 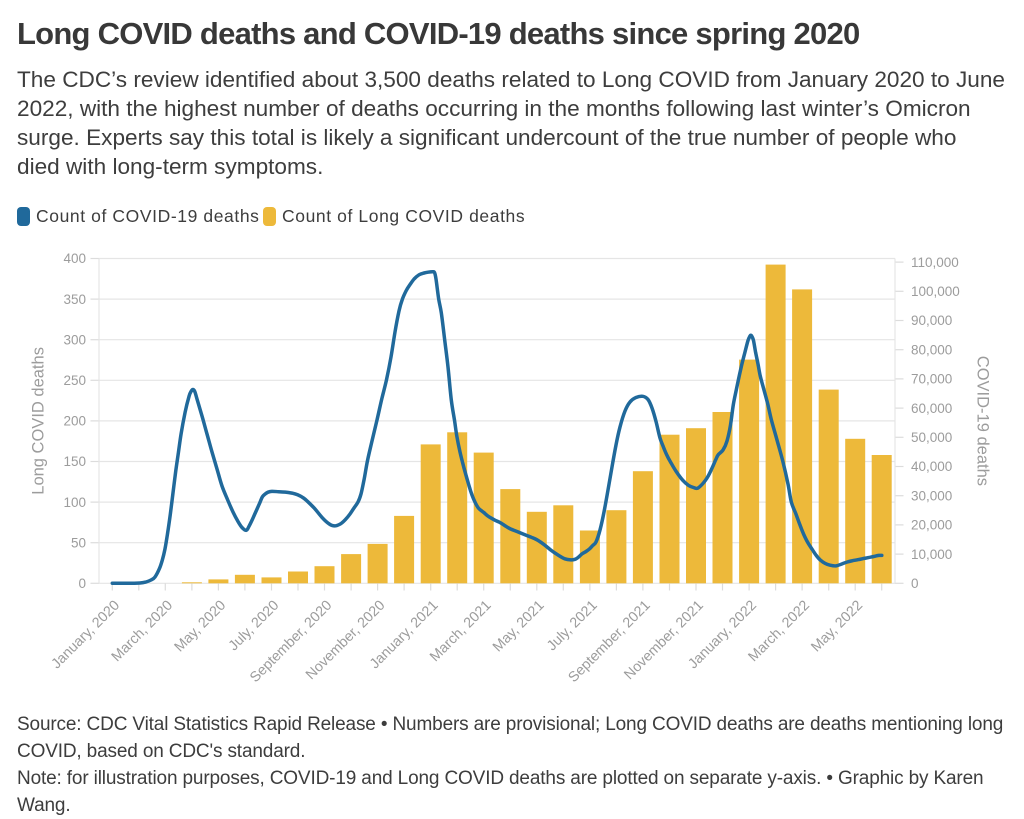 What do you see at coordinates (931, 379) in the screenshot?
I see `svg-text: 70,000` at bounding box center [931, 379].